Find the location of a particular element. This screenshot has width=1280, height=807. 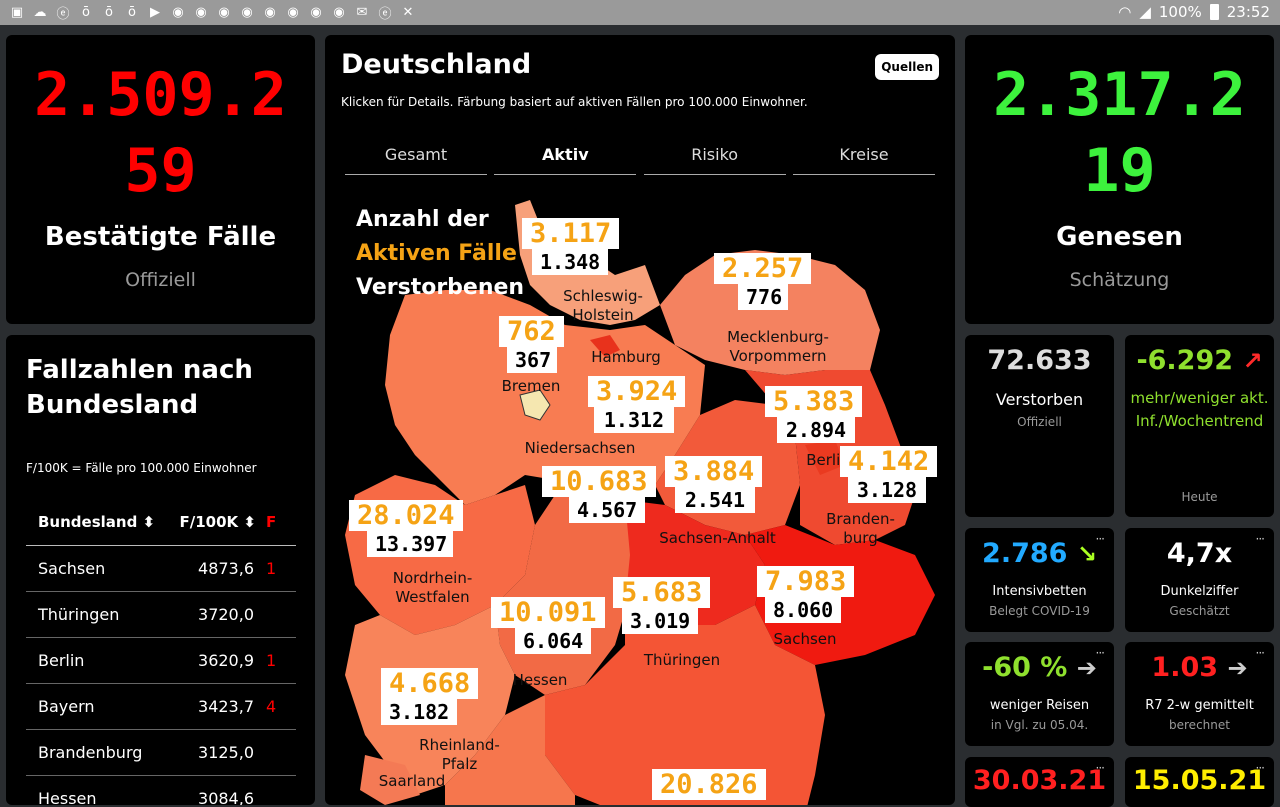

r-value-tile: ··· 1.03 ➔ R7 2-w gemittelt berechnet is located at coordinates (1199, 694).